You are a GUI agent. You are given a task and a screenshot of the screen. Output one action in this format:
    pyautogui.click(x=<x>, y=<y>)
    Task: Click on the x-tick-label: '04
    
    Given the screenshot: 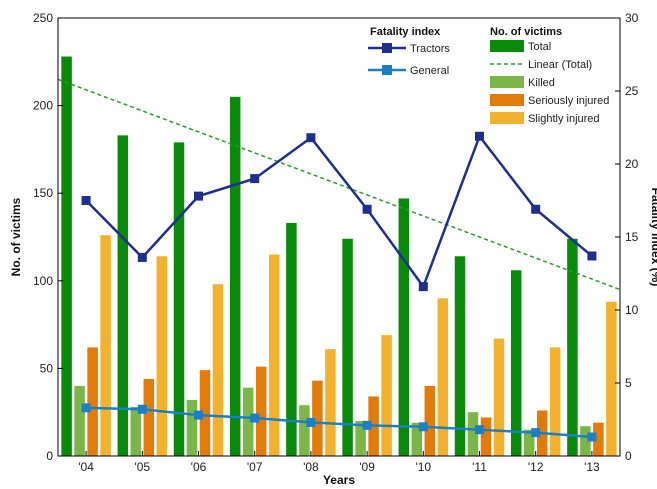 What is the action you would take?
    pyautogui.click(x=86, y=467)
    